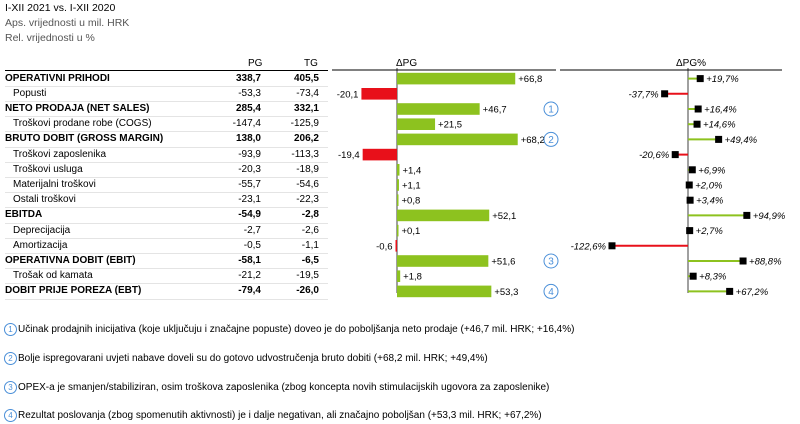 This screenshot has width=800, height=424. What do you see at coordinates (504, 216) in the screenshot?
I see `delta-label: +52,1` at bounding box center [504, 216].